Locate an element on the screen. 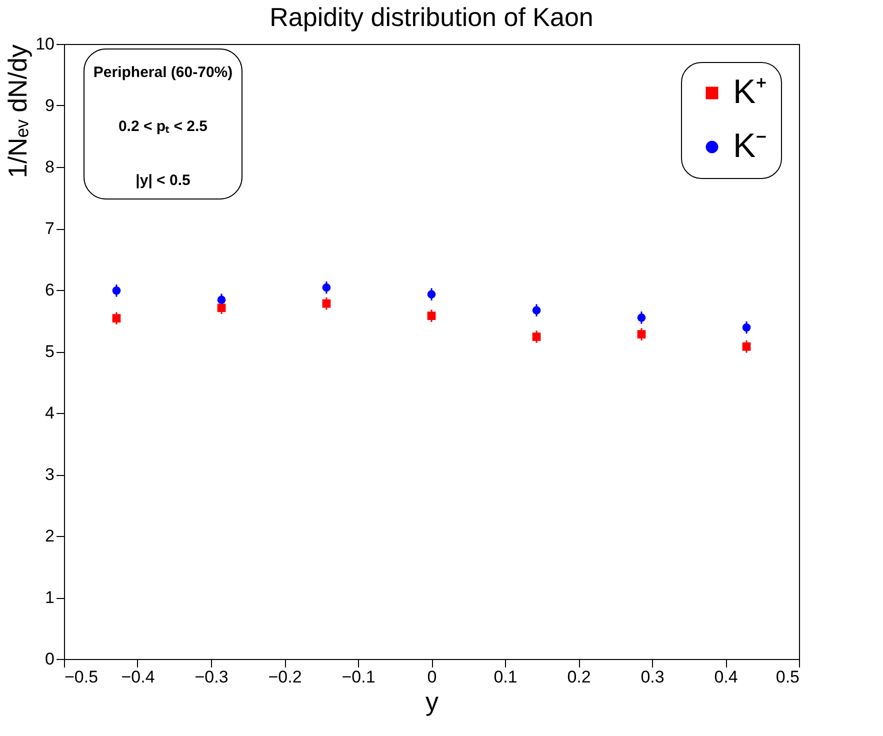 The height and width of the screenshot is (736, 883). x-tick-label: 0.1 is located at coordinates (506, 677).